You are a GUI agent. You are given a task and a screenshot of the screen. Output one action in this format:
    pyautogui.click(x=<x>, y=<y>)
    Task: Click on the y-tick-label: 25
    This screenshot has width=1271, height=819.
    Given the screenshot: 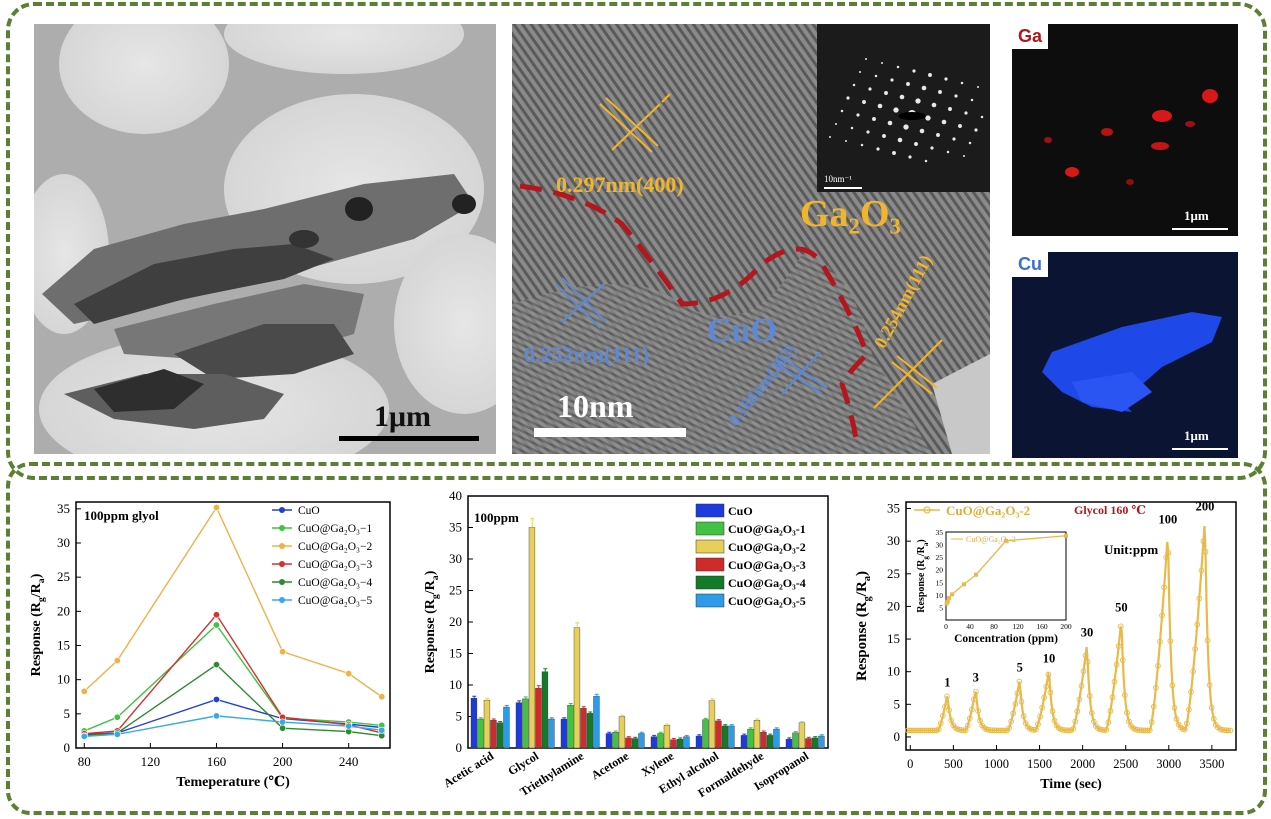 What is the action you would take?
    pyautogui.click(x=63, y=576)
    